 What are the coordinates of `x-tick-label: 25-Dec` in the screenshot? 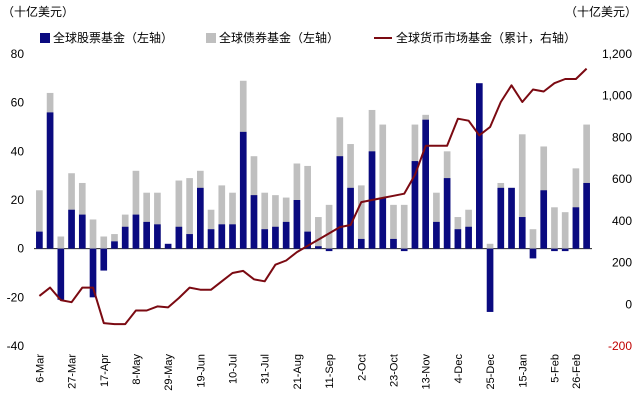 It's located at (491, 372).